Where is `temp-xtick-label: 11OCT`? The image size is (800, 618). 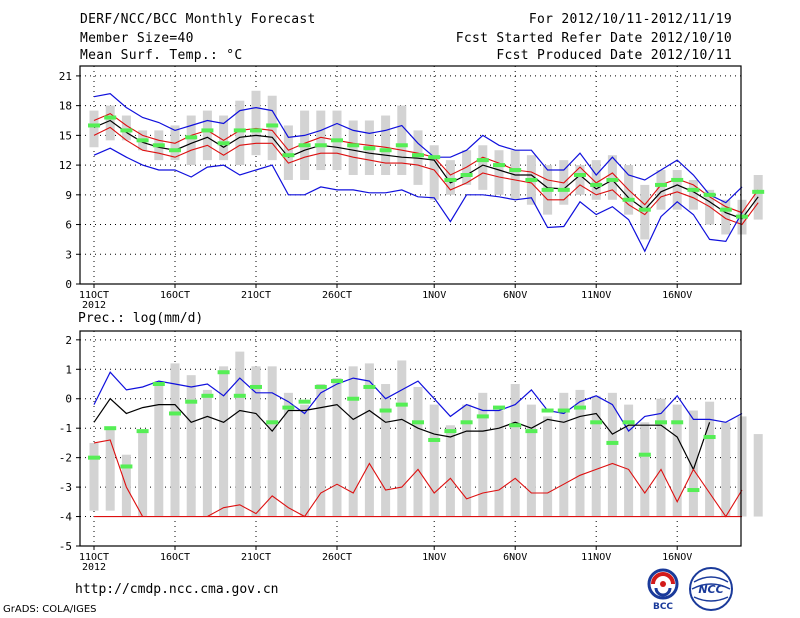
temp-xtick-label: 11OCT is located at coordinates (94, 295).